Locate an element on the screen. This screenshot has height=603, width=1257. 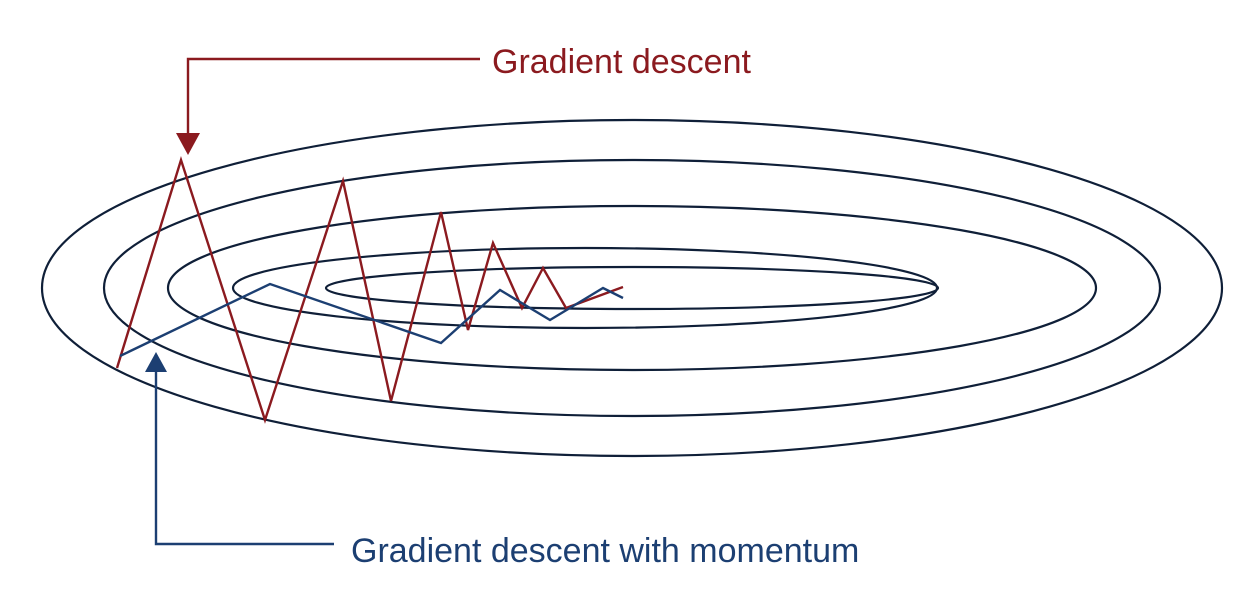
momentum-pointer-line is located at coordinates (244, 459).